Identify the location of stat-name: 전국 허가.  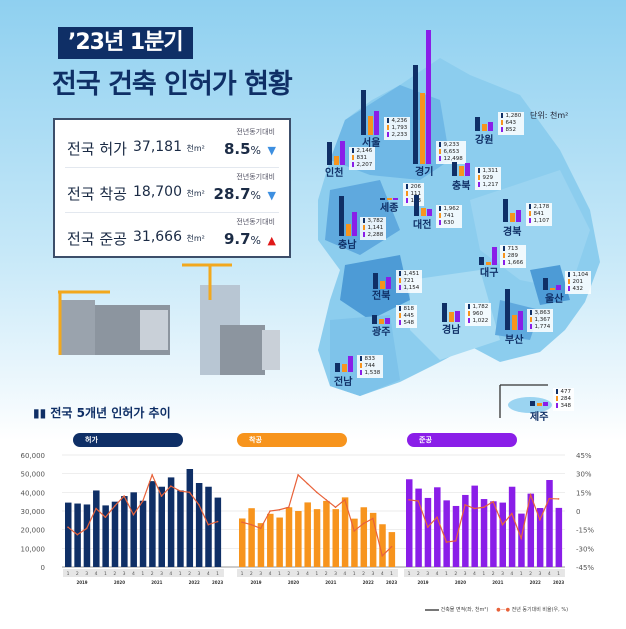
(97, 149).